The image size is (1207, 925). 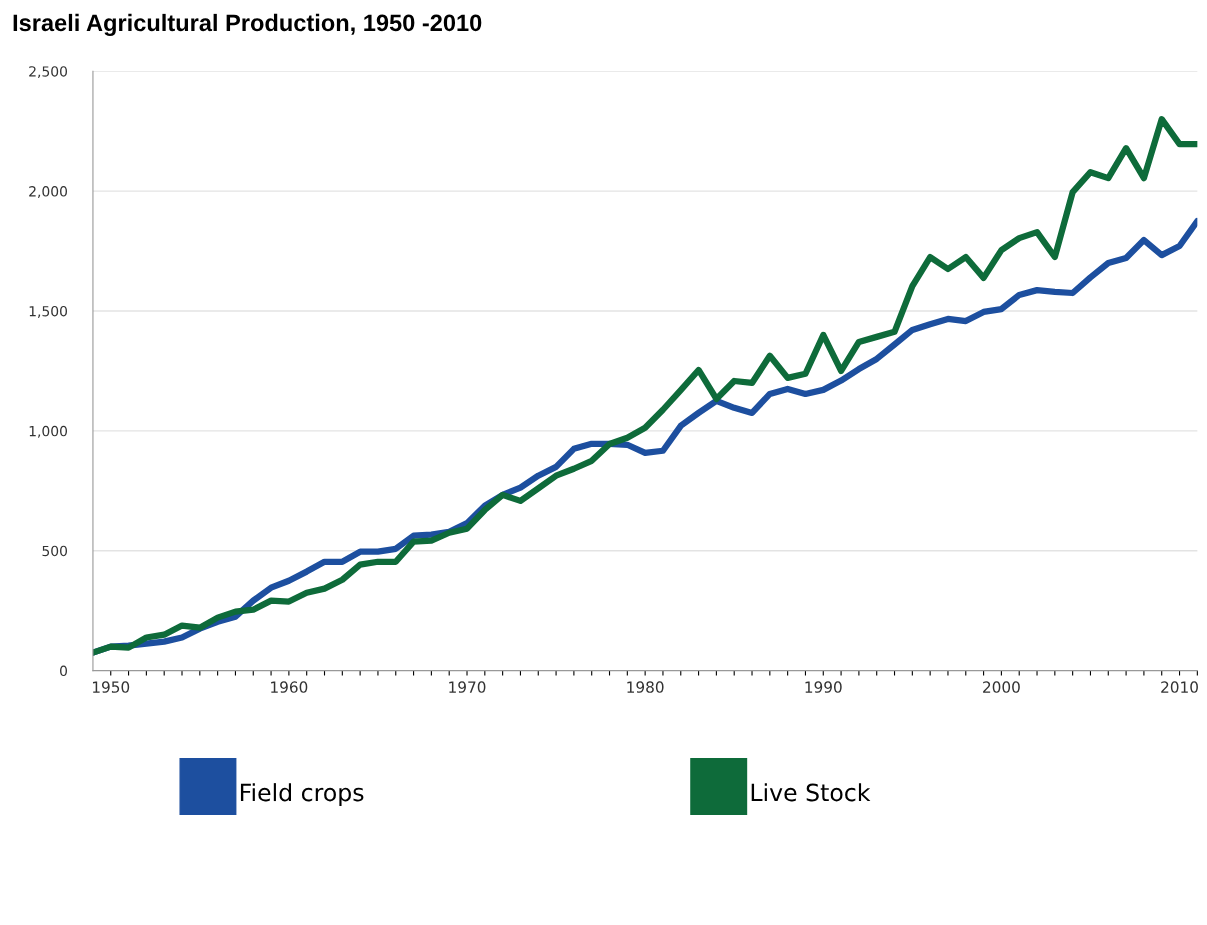 I want to click on y-tick-label: 1,000, so click(x=48, y=431).